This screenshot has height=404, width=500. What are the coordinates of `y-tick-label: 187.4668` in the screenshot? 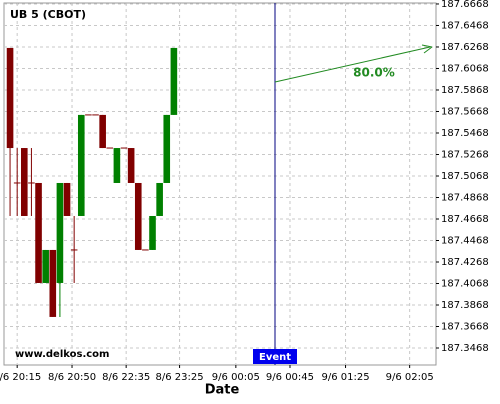 It's located at (465, 219).